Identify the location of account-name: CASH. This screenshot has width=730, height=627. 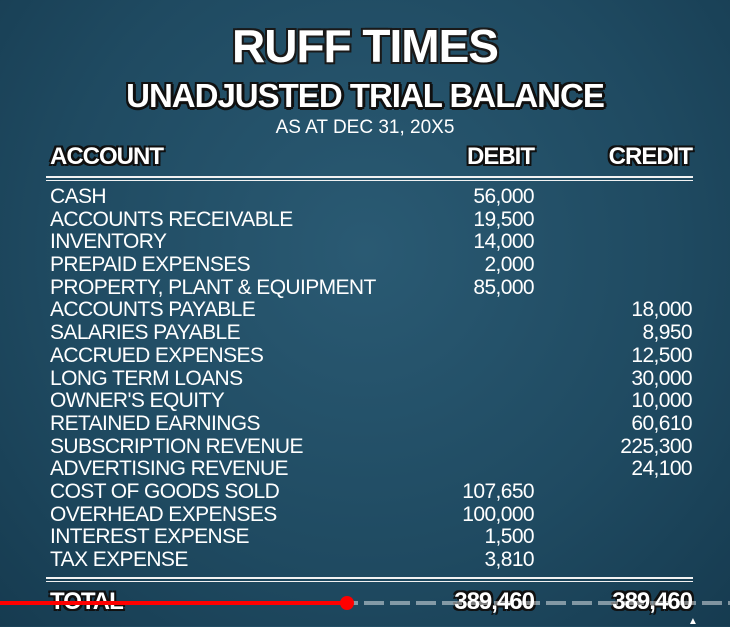
(78, 196).